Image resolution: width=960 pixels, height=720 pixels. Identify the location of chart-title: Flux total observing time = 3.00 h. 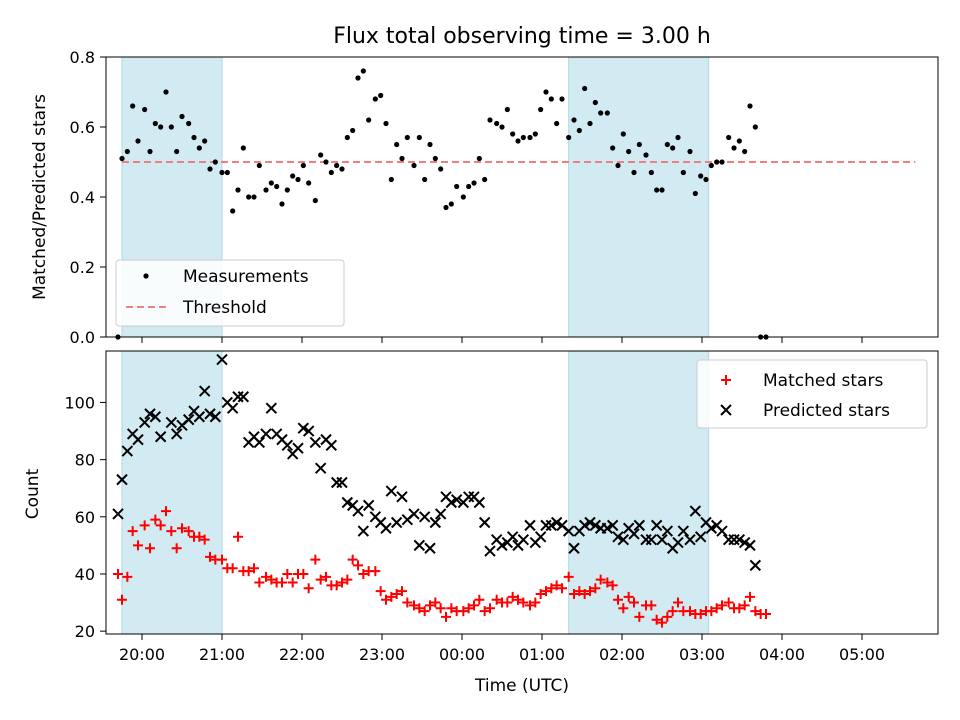
(522, 36).